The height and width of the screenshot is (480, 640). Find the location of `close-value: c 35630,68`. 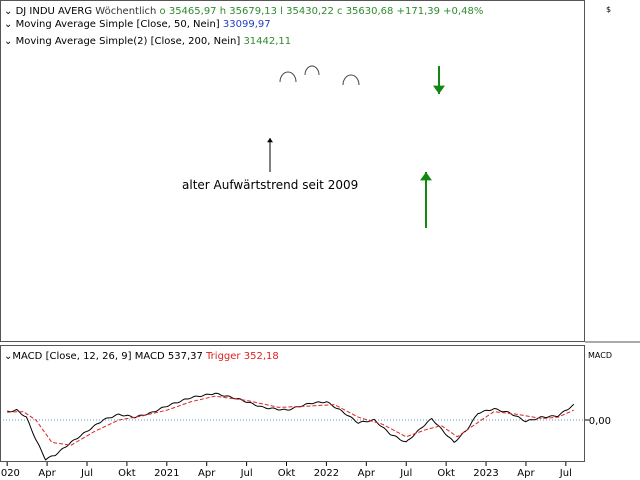

close-value: c 35630,68 is located at coordinates (365, 11).